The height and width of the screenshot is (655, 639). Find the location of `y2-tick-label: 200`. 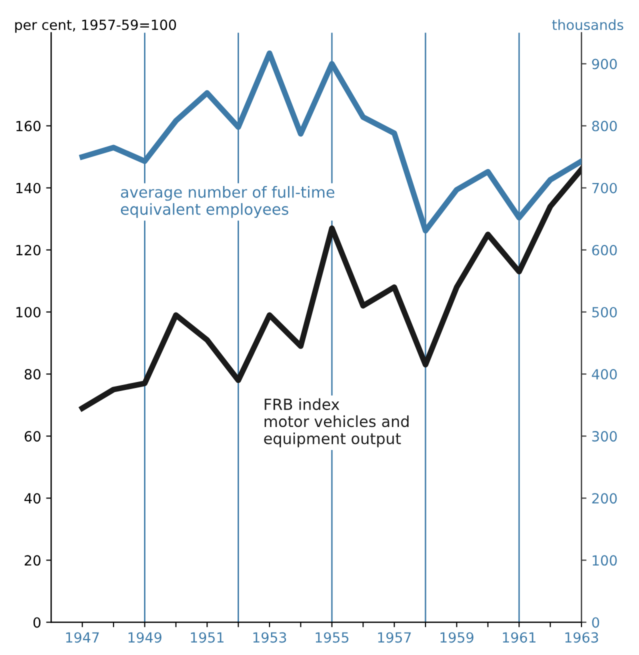

y2-tick-label: 200 is located at coordinates (604, 498).